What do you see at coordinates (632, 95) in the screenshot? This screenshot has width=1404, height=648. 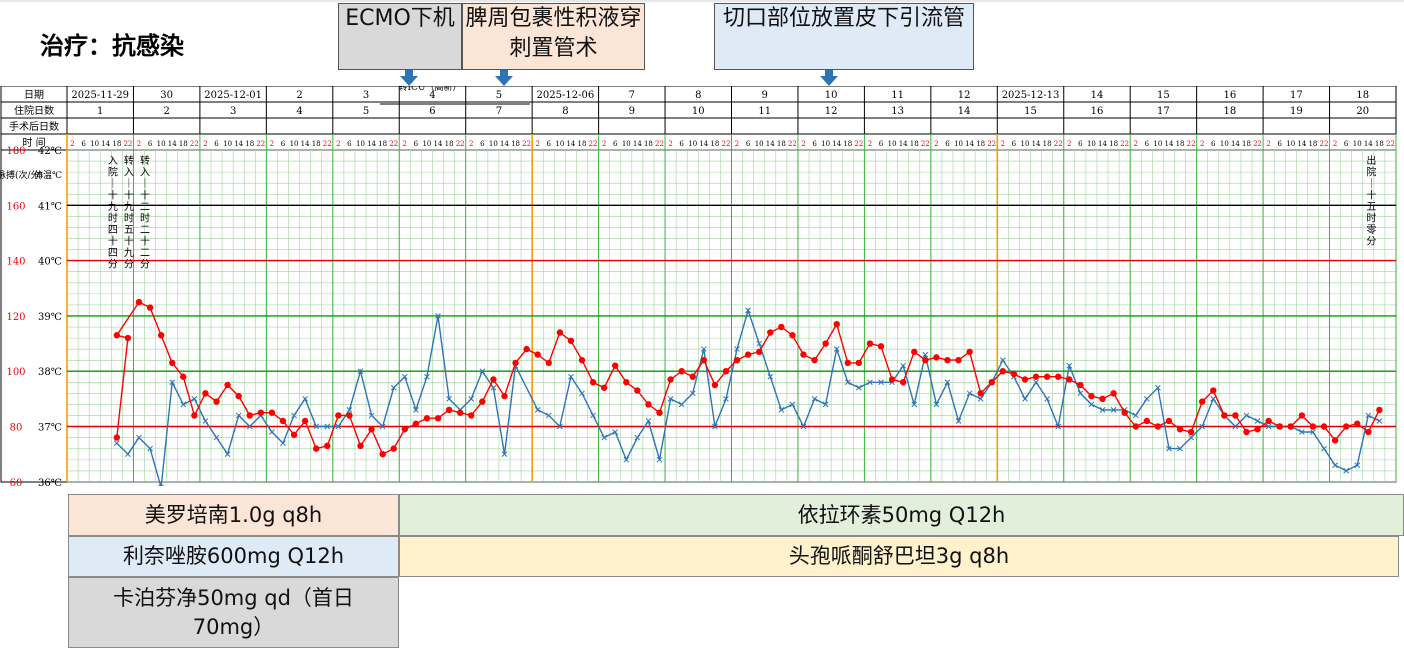 I see `date-cell: 7` at bounding box center [632, 95].